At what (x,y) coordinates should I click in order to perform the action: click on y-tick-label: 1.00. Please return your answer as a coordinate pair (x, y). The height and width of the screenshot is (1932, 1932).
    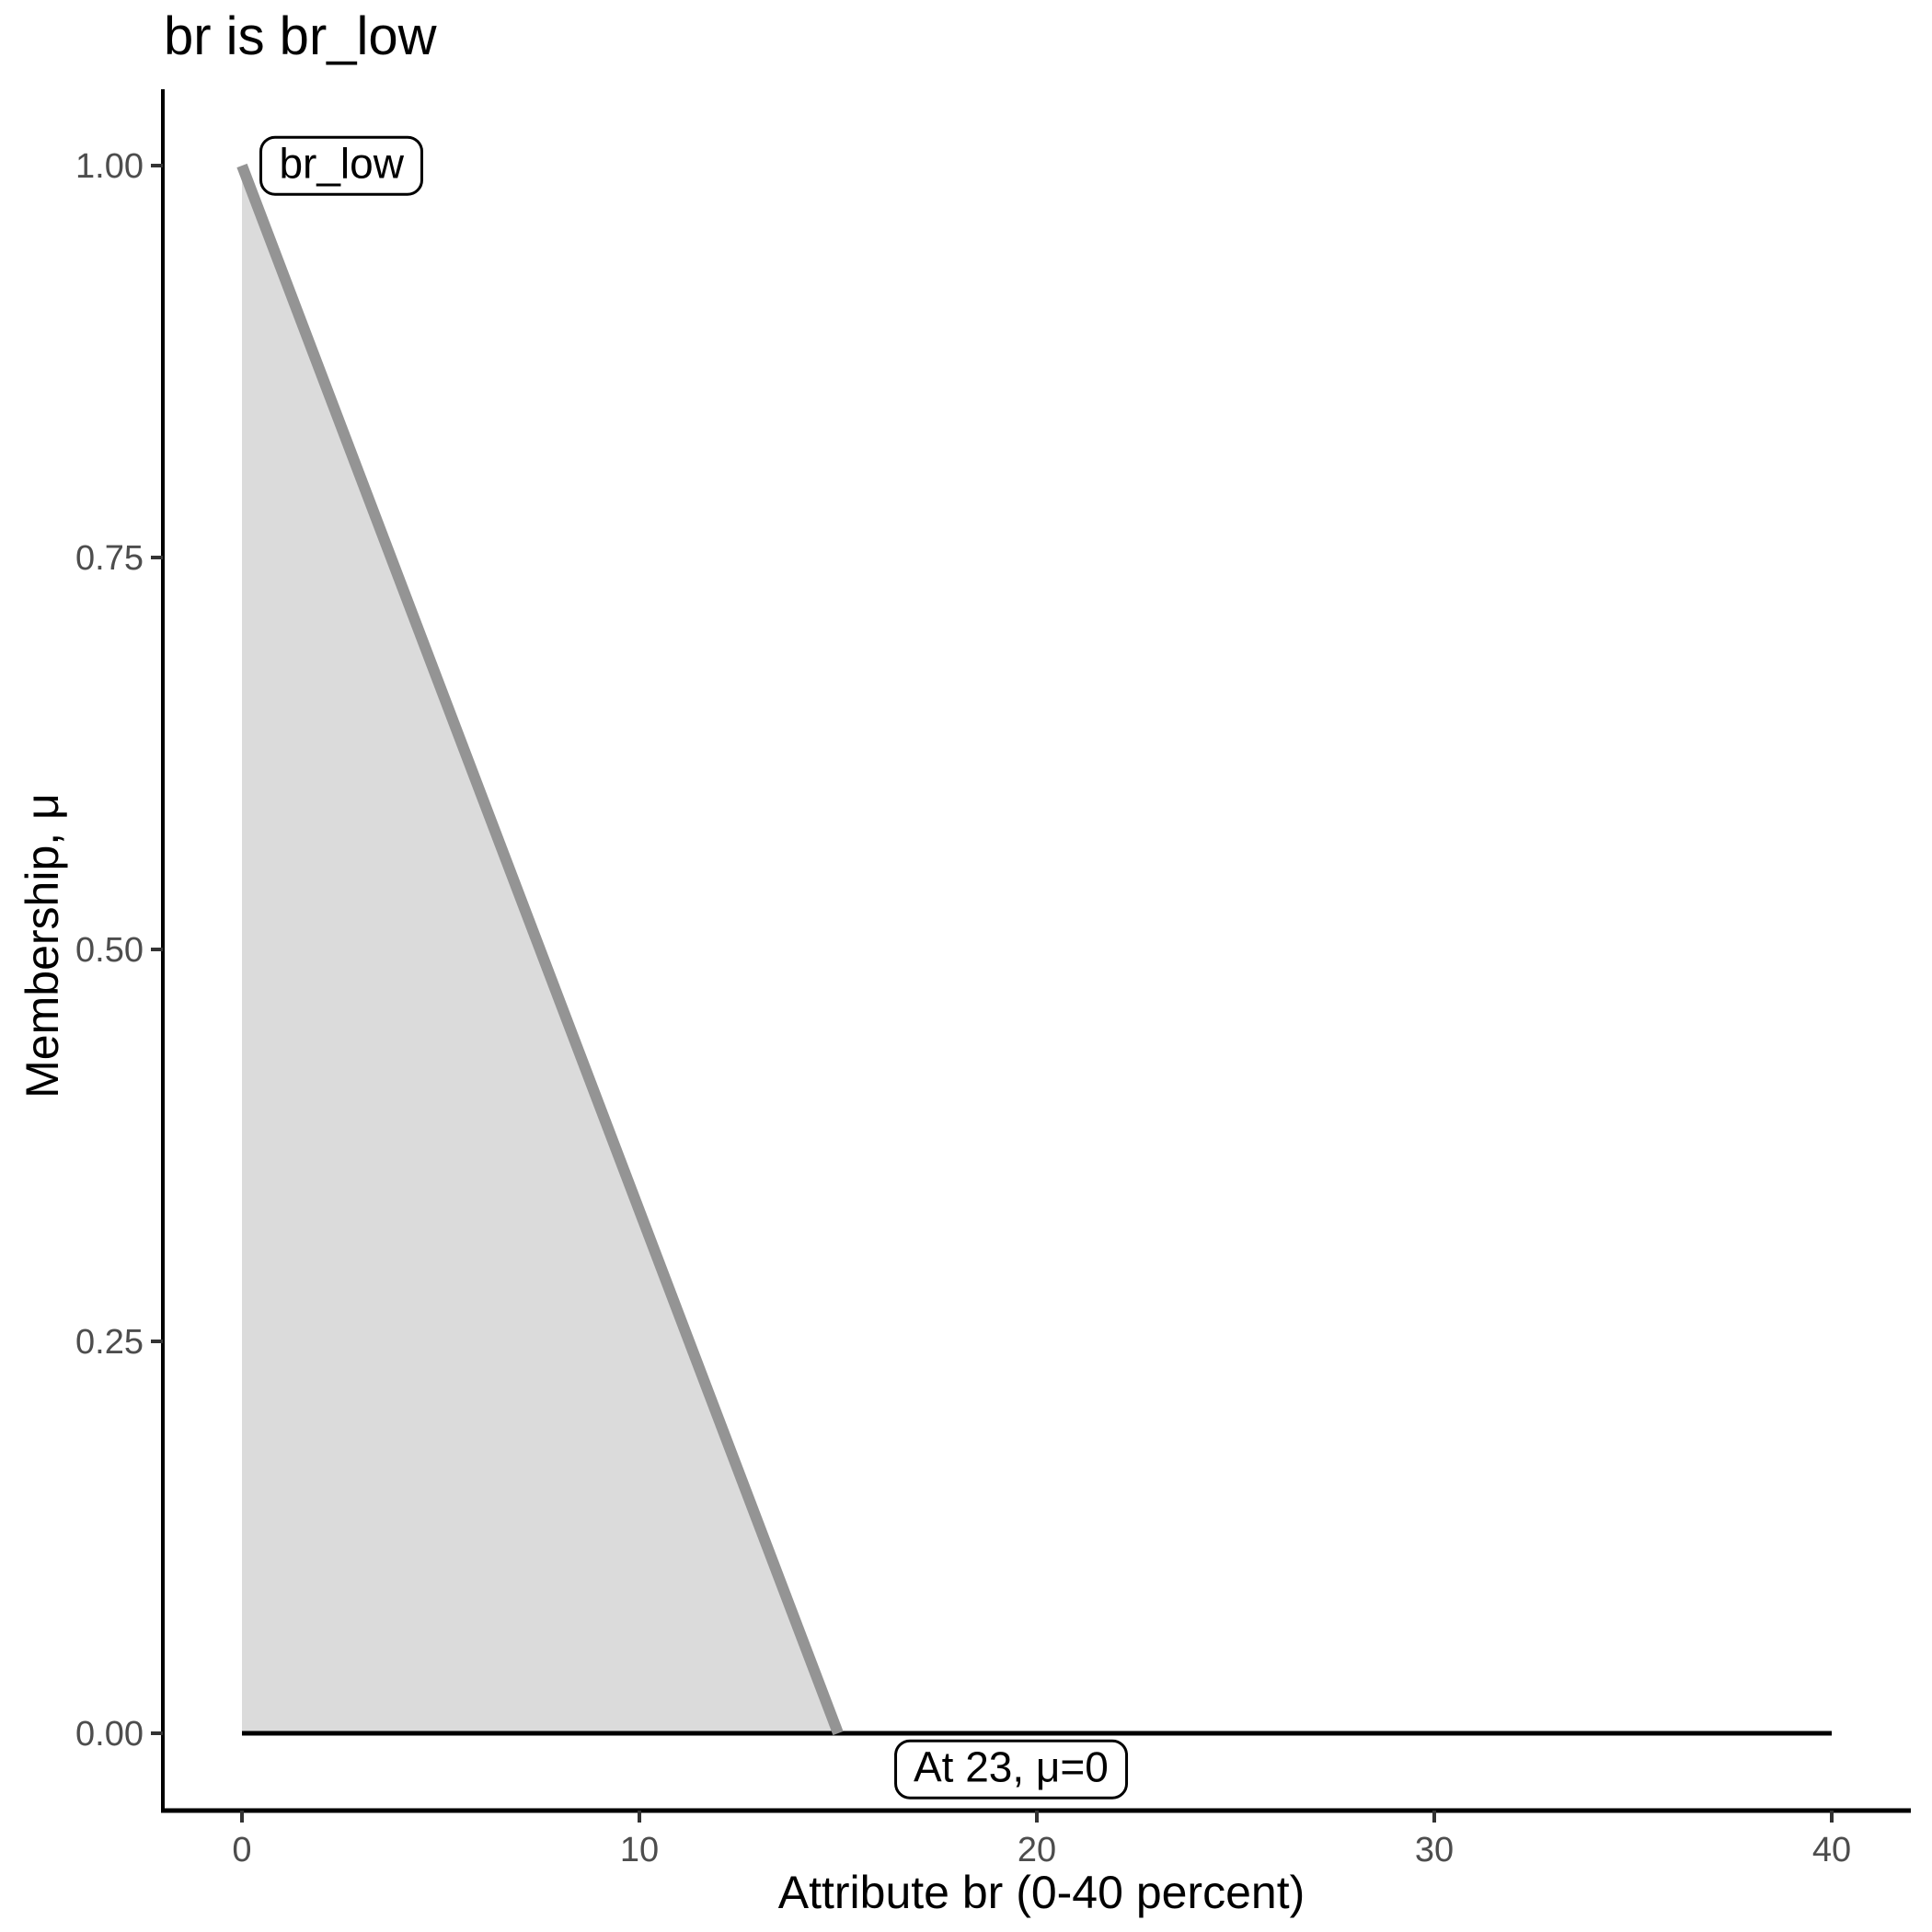
    Looking at the image, I should click on (109, 166).